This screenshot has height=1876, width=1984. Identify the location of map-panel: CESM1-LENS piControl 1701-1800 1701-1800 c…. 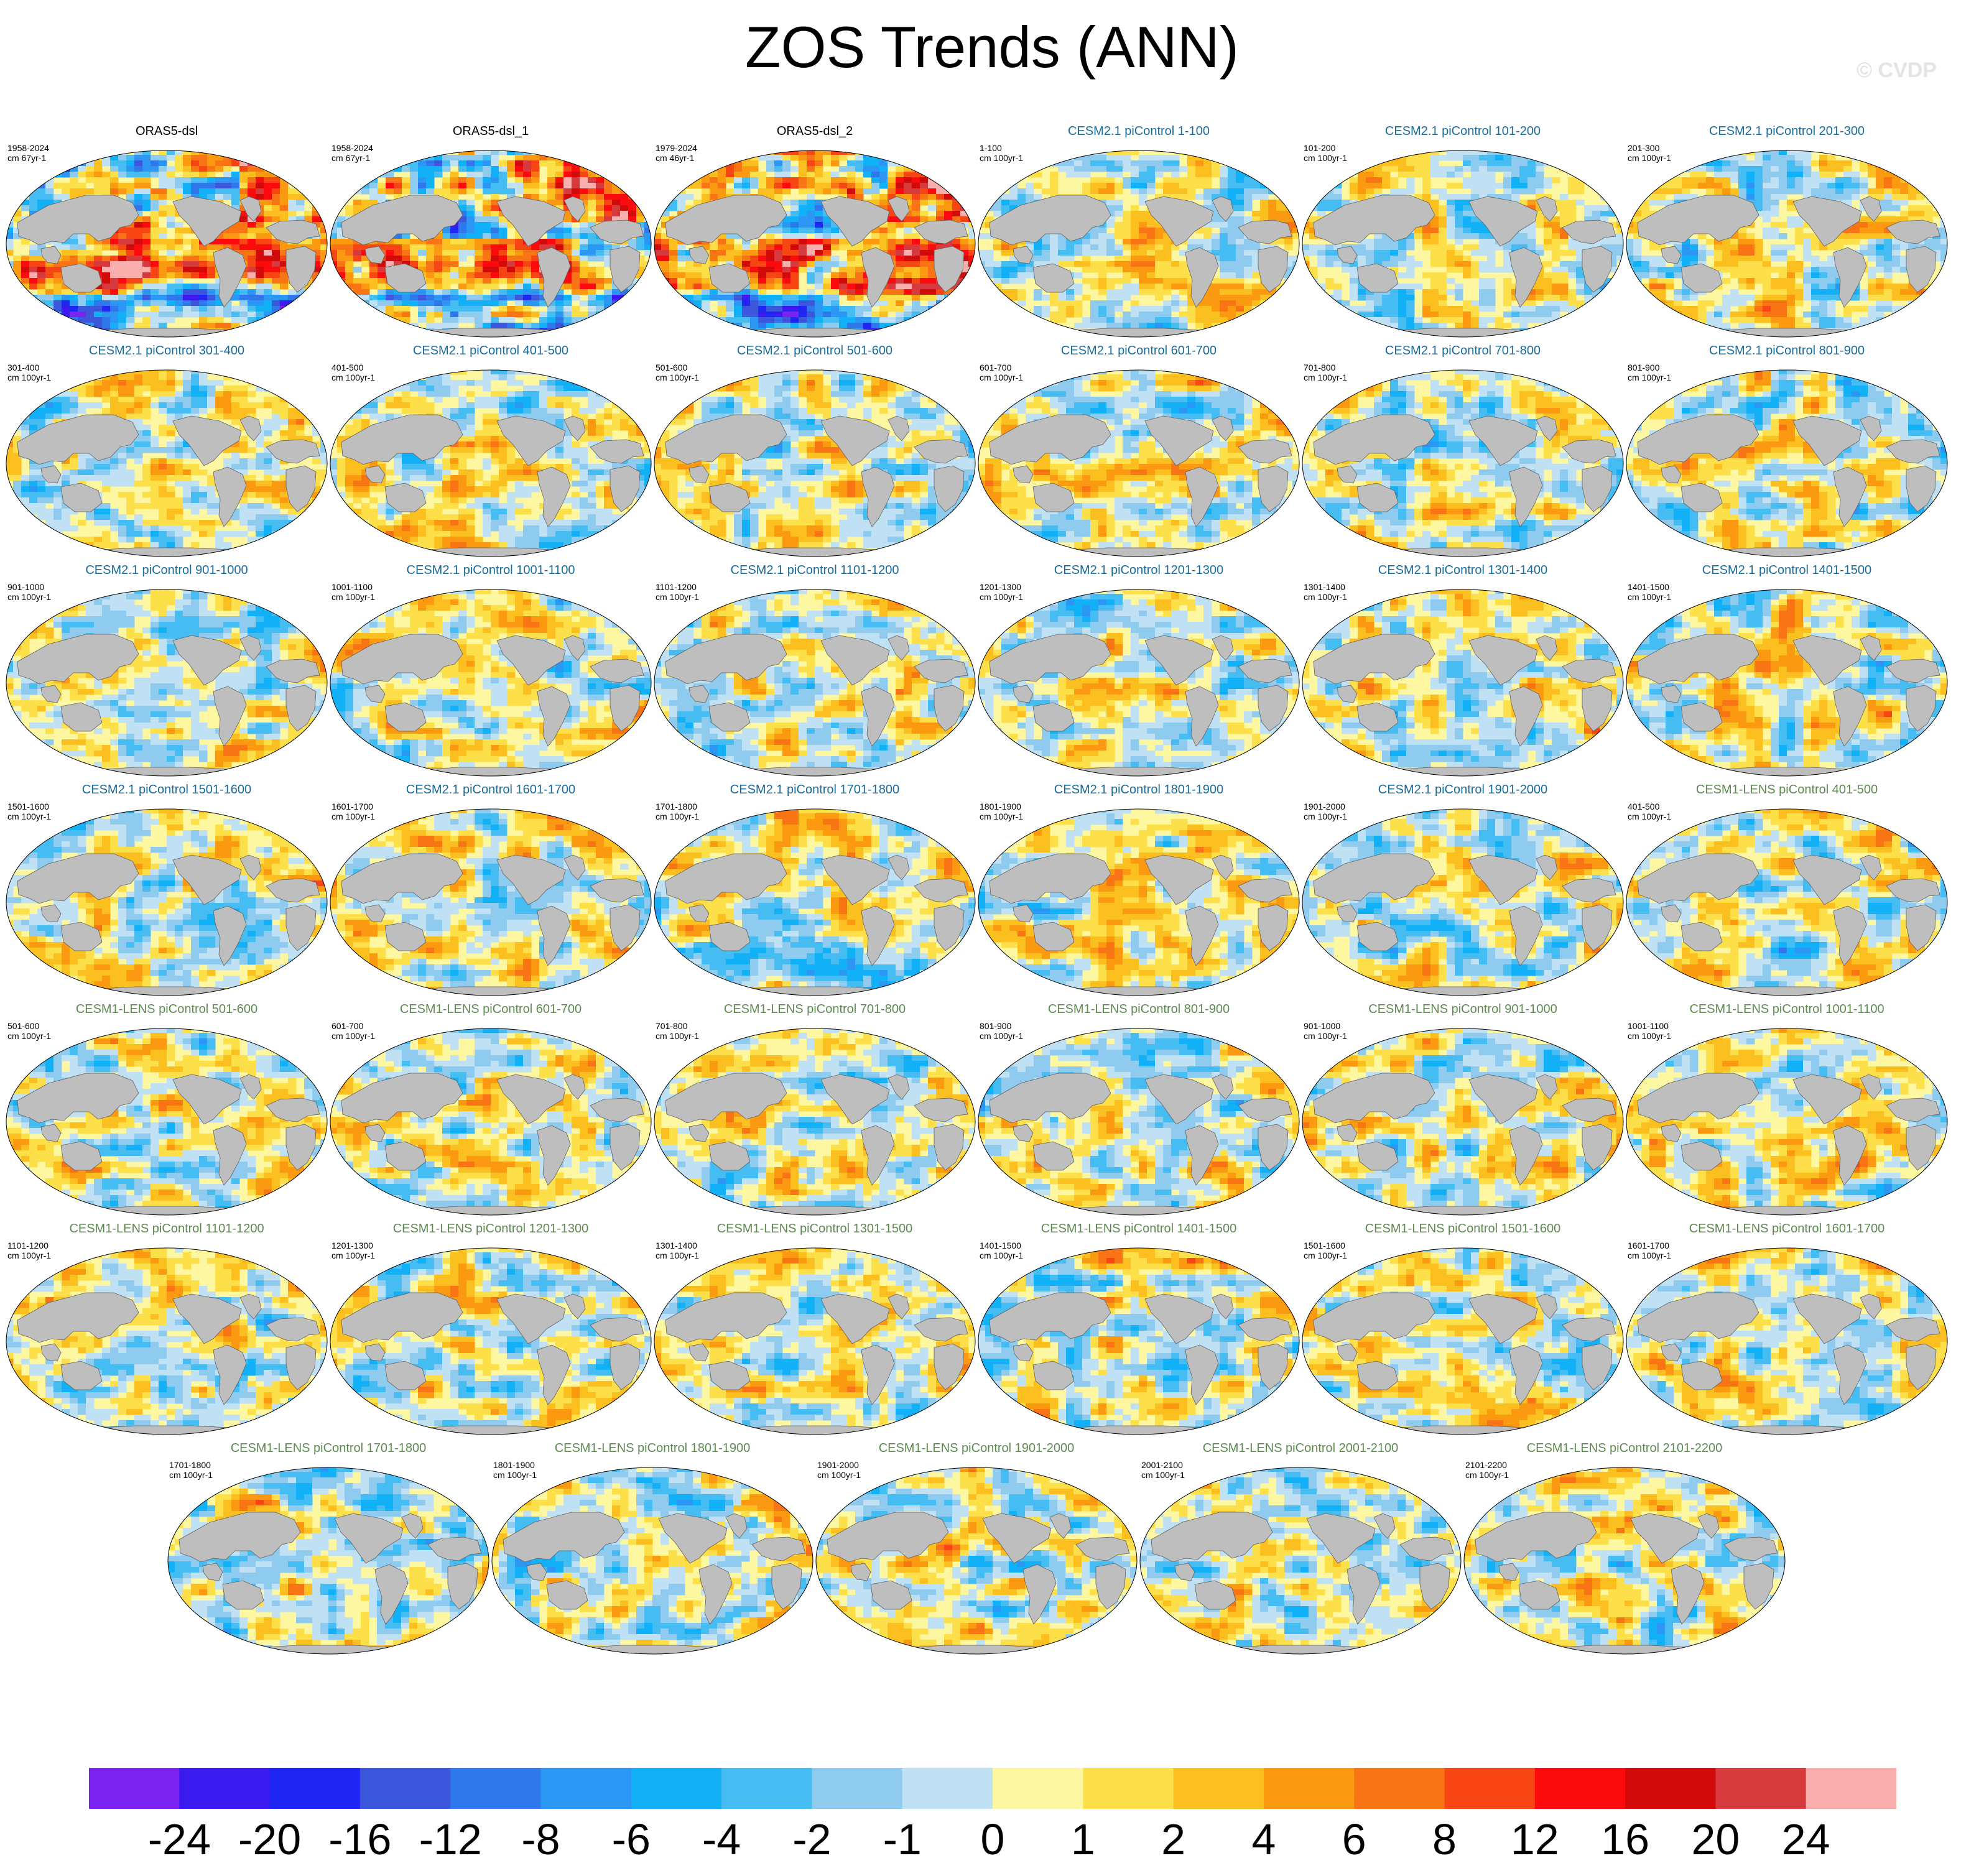
(328, 1548).